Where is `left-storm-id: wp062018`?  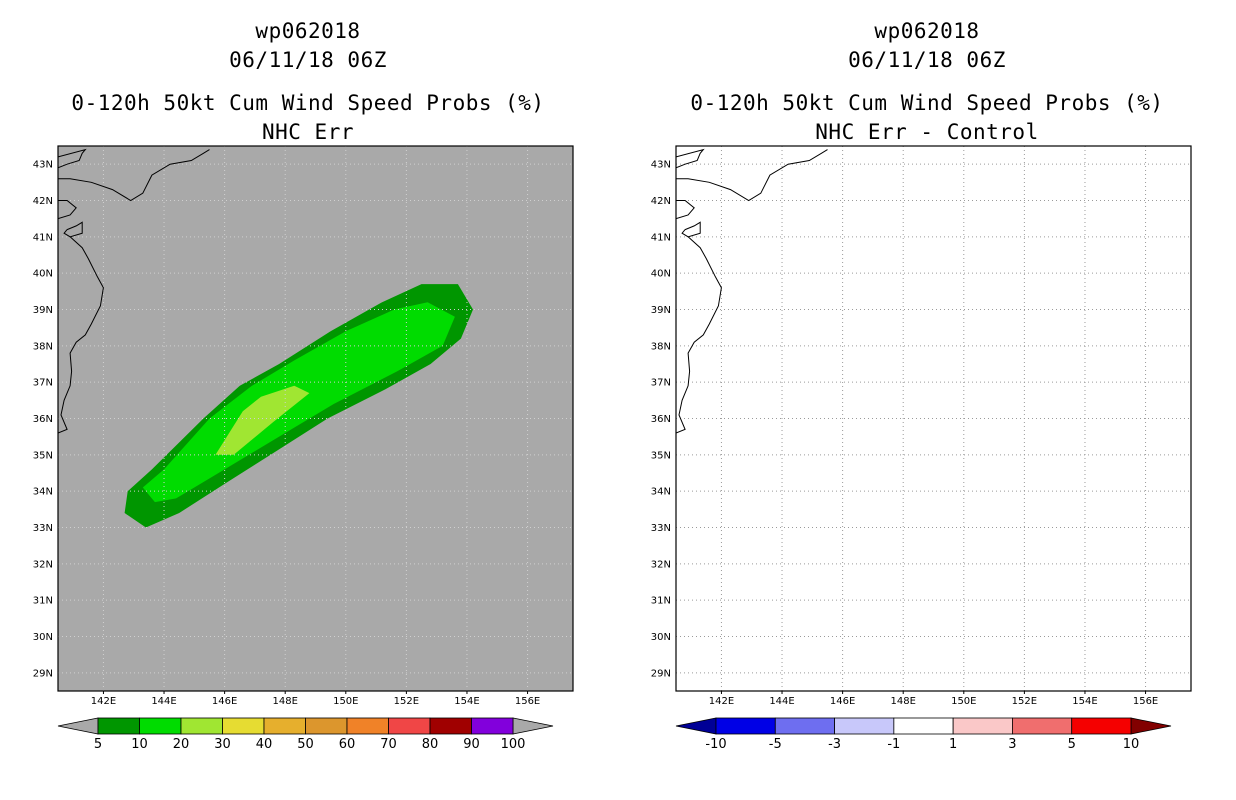 left-storm-id: wp062018 is located at coordinates (308, 31).